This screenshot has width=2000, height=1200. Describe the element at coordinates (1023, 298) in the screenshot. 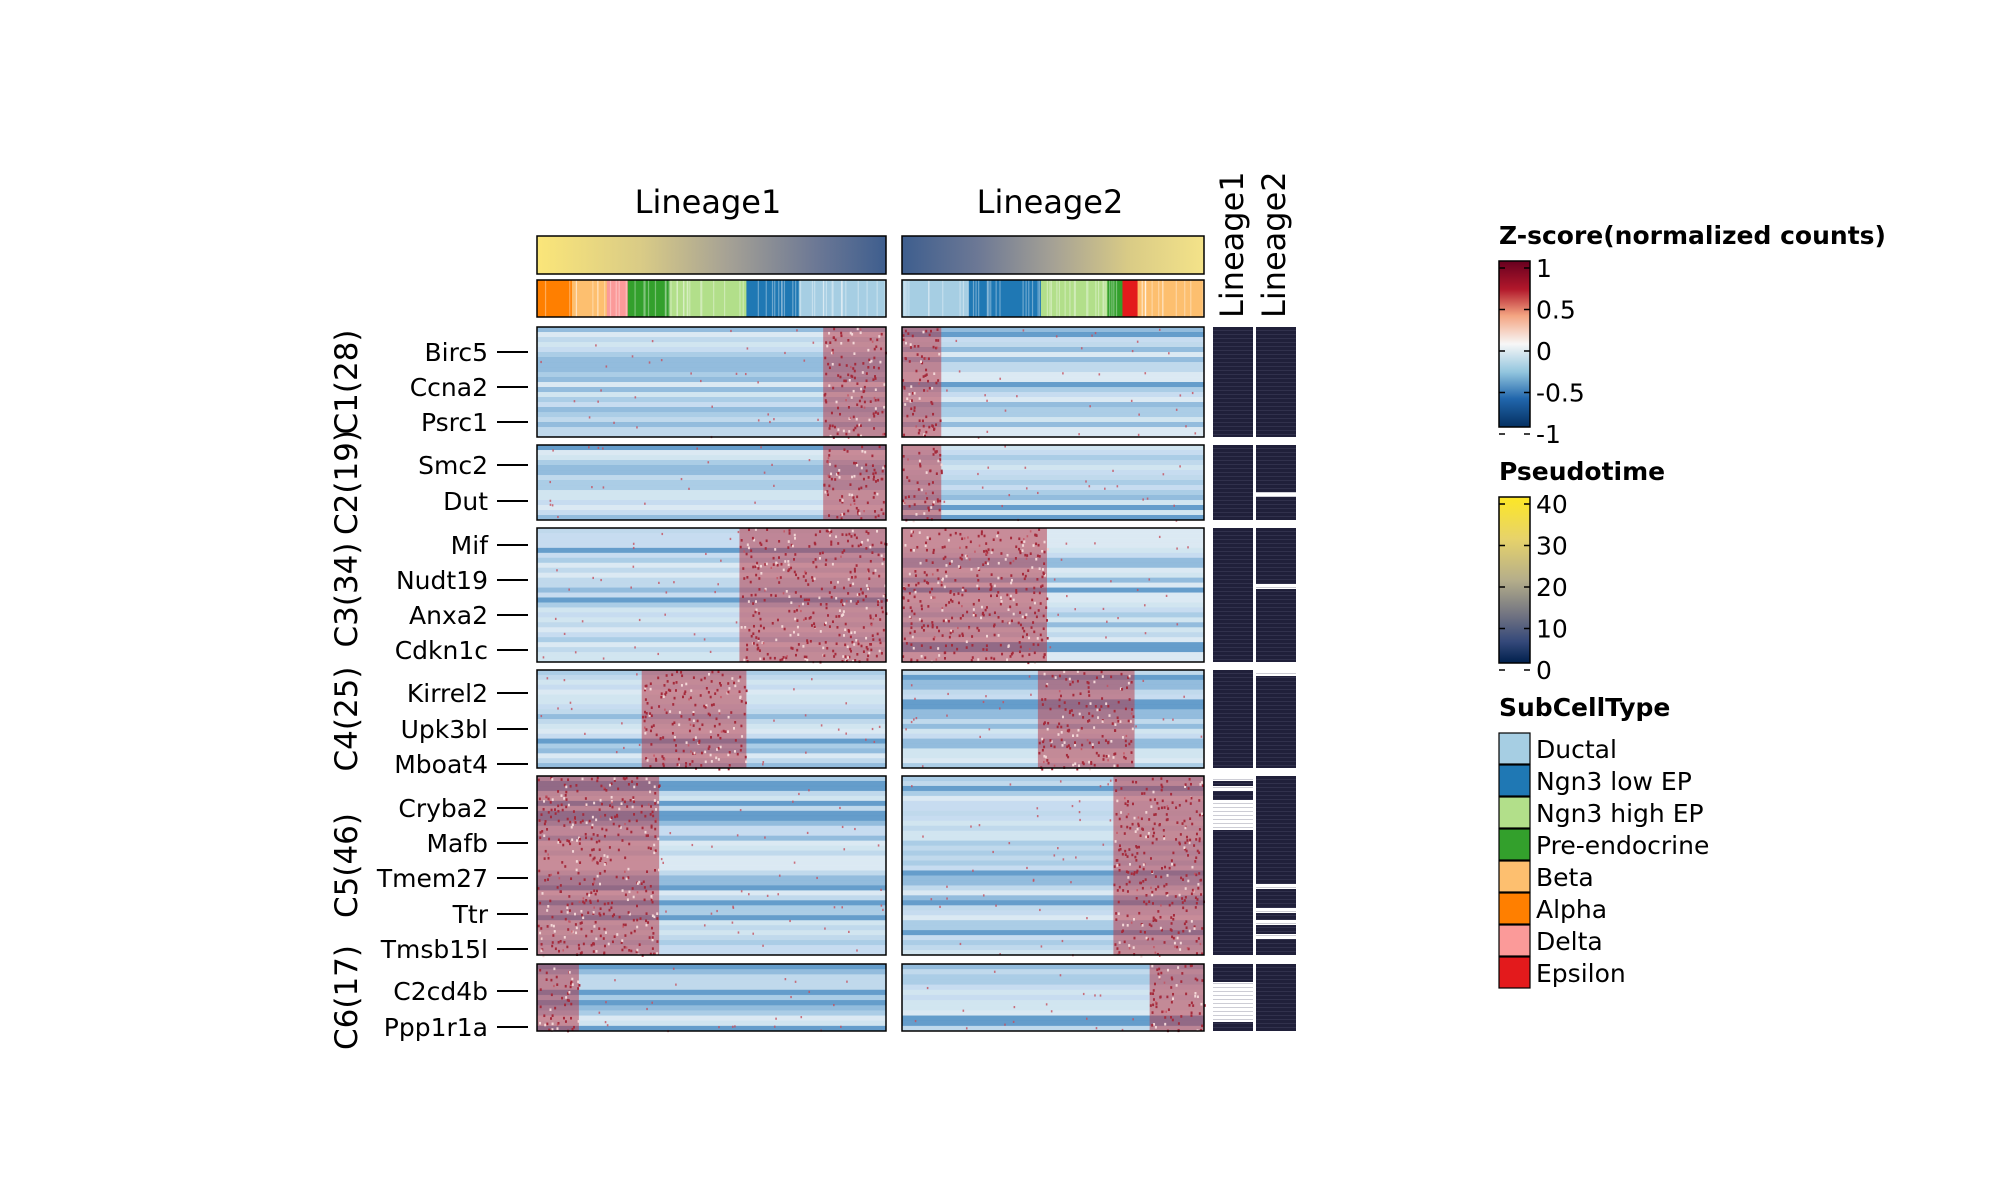

I see `subcelltype-l2-cell-line` at that location.